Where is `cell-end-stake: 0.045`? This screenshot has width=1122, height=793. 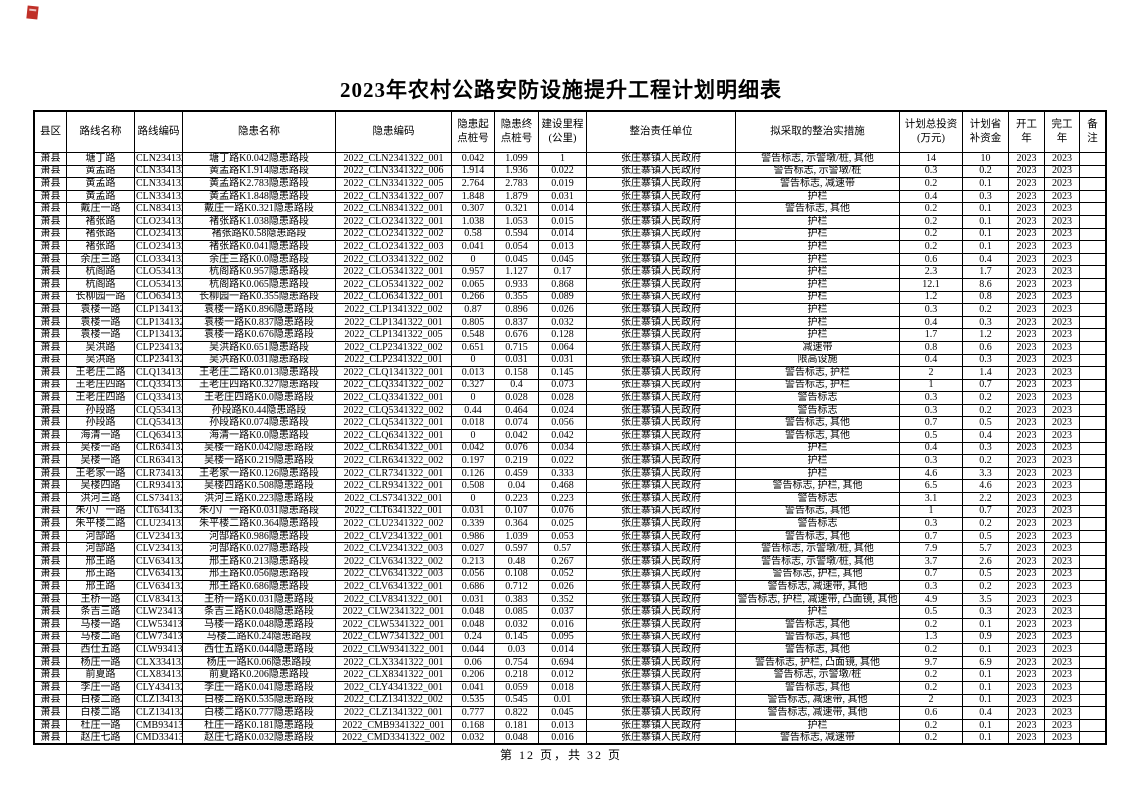 cell-end-stake: 0.045 is located at coordinates (516, 259).